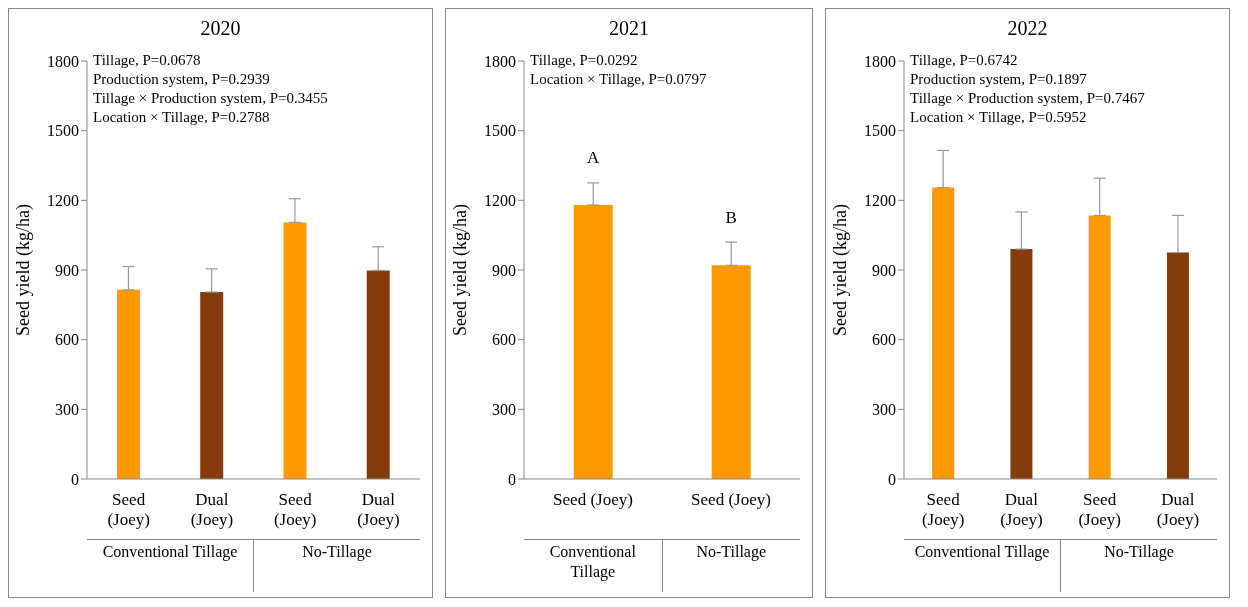 This screenshot has height=607, width=1248. I want to click on data-label: A, so click(594, 157).